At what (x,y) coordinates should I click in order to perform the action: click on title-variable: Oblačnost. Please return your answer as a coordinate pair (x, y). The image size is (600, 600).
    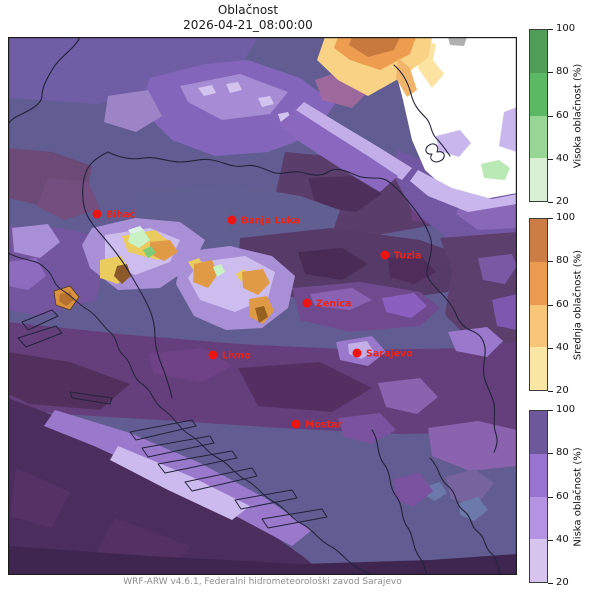
    Looking at the image, I should click on (248, 10).